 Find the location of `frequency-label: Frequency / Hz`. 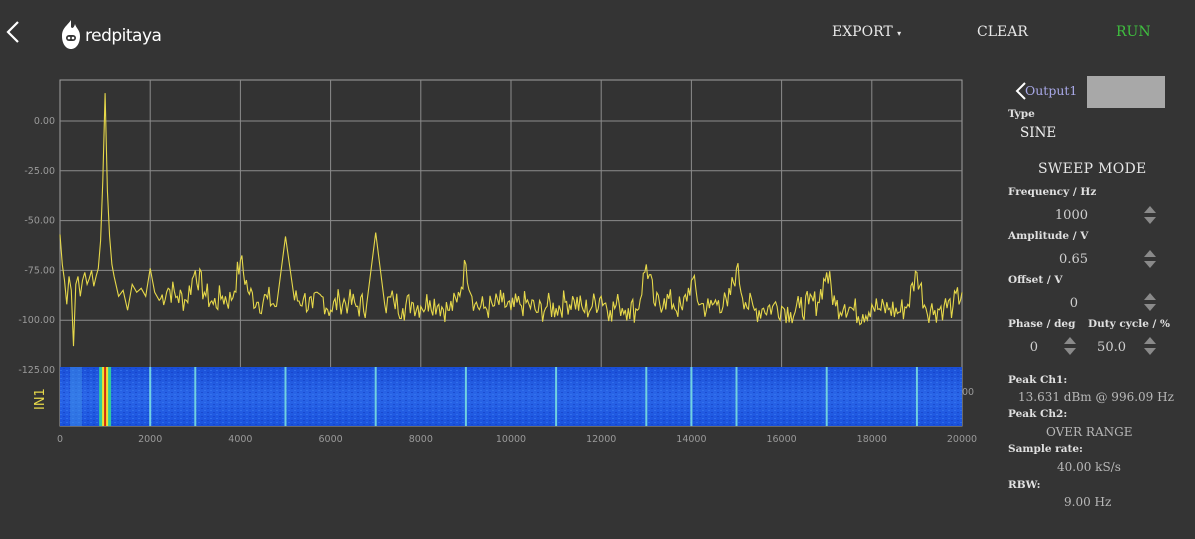

frequency-label: Frequency / Hz is located at coordinates (1052, 192).